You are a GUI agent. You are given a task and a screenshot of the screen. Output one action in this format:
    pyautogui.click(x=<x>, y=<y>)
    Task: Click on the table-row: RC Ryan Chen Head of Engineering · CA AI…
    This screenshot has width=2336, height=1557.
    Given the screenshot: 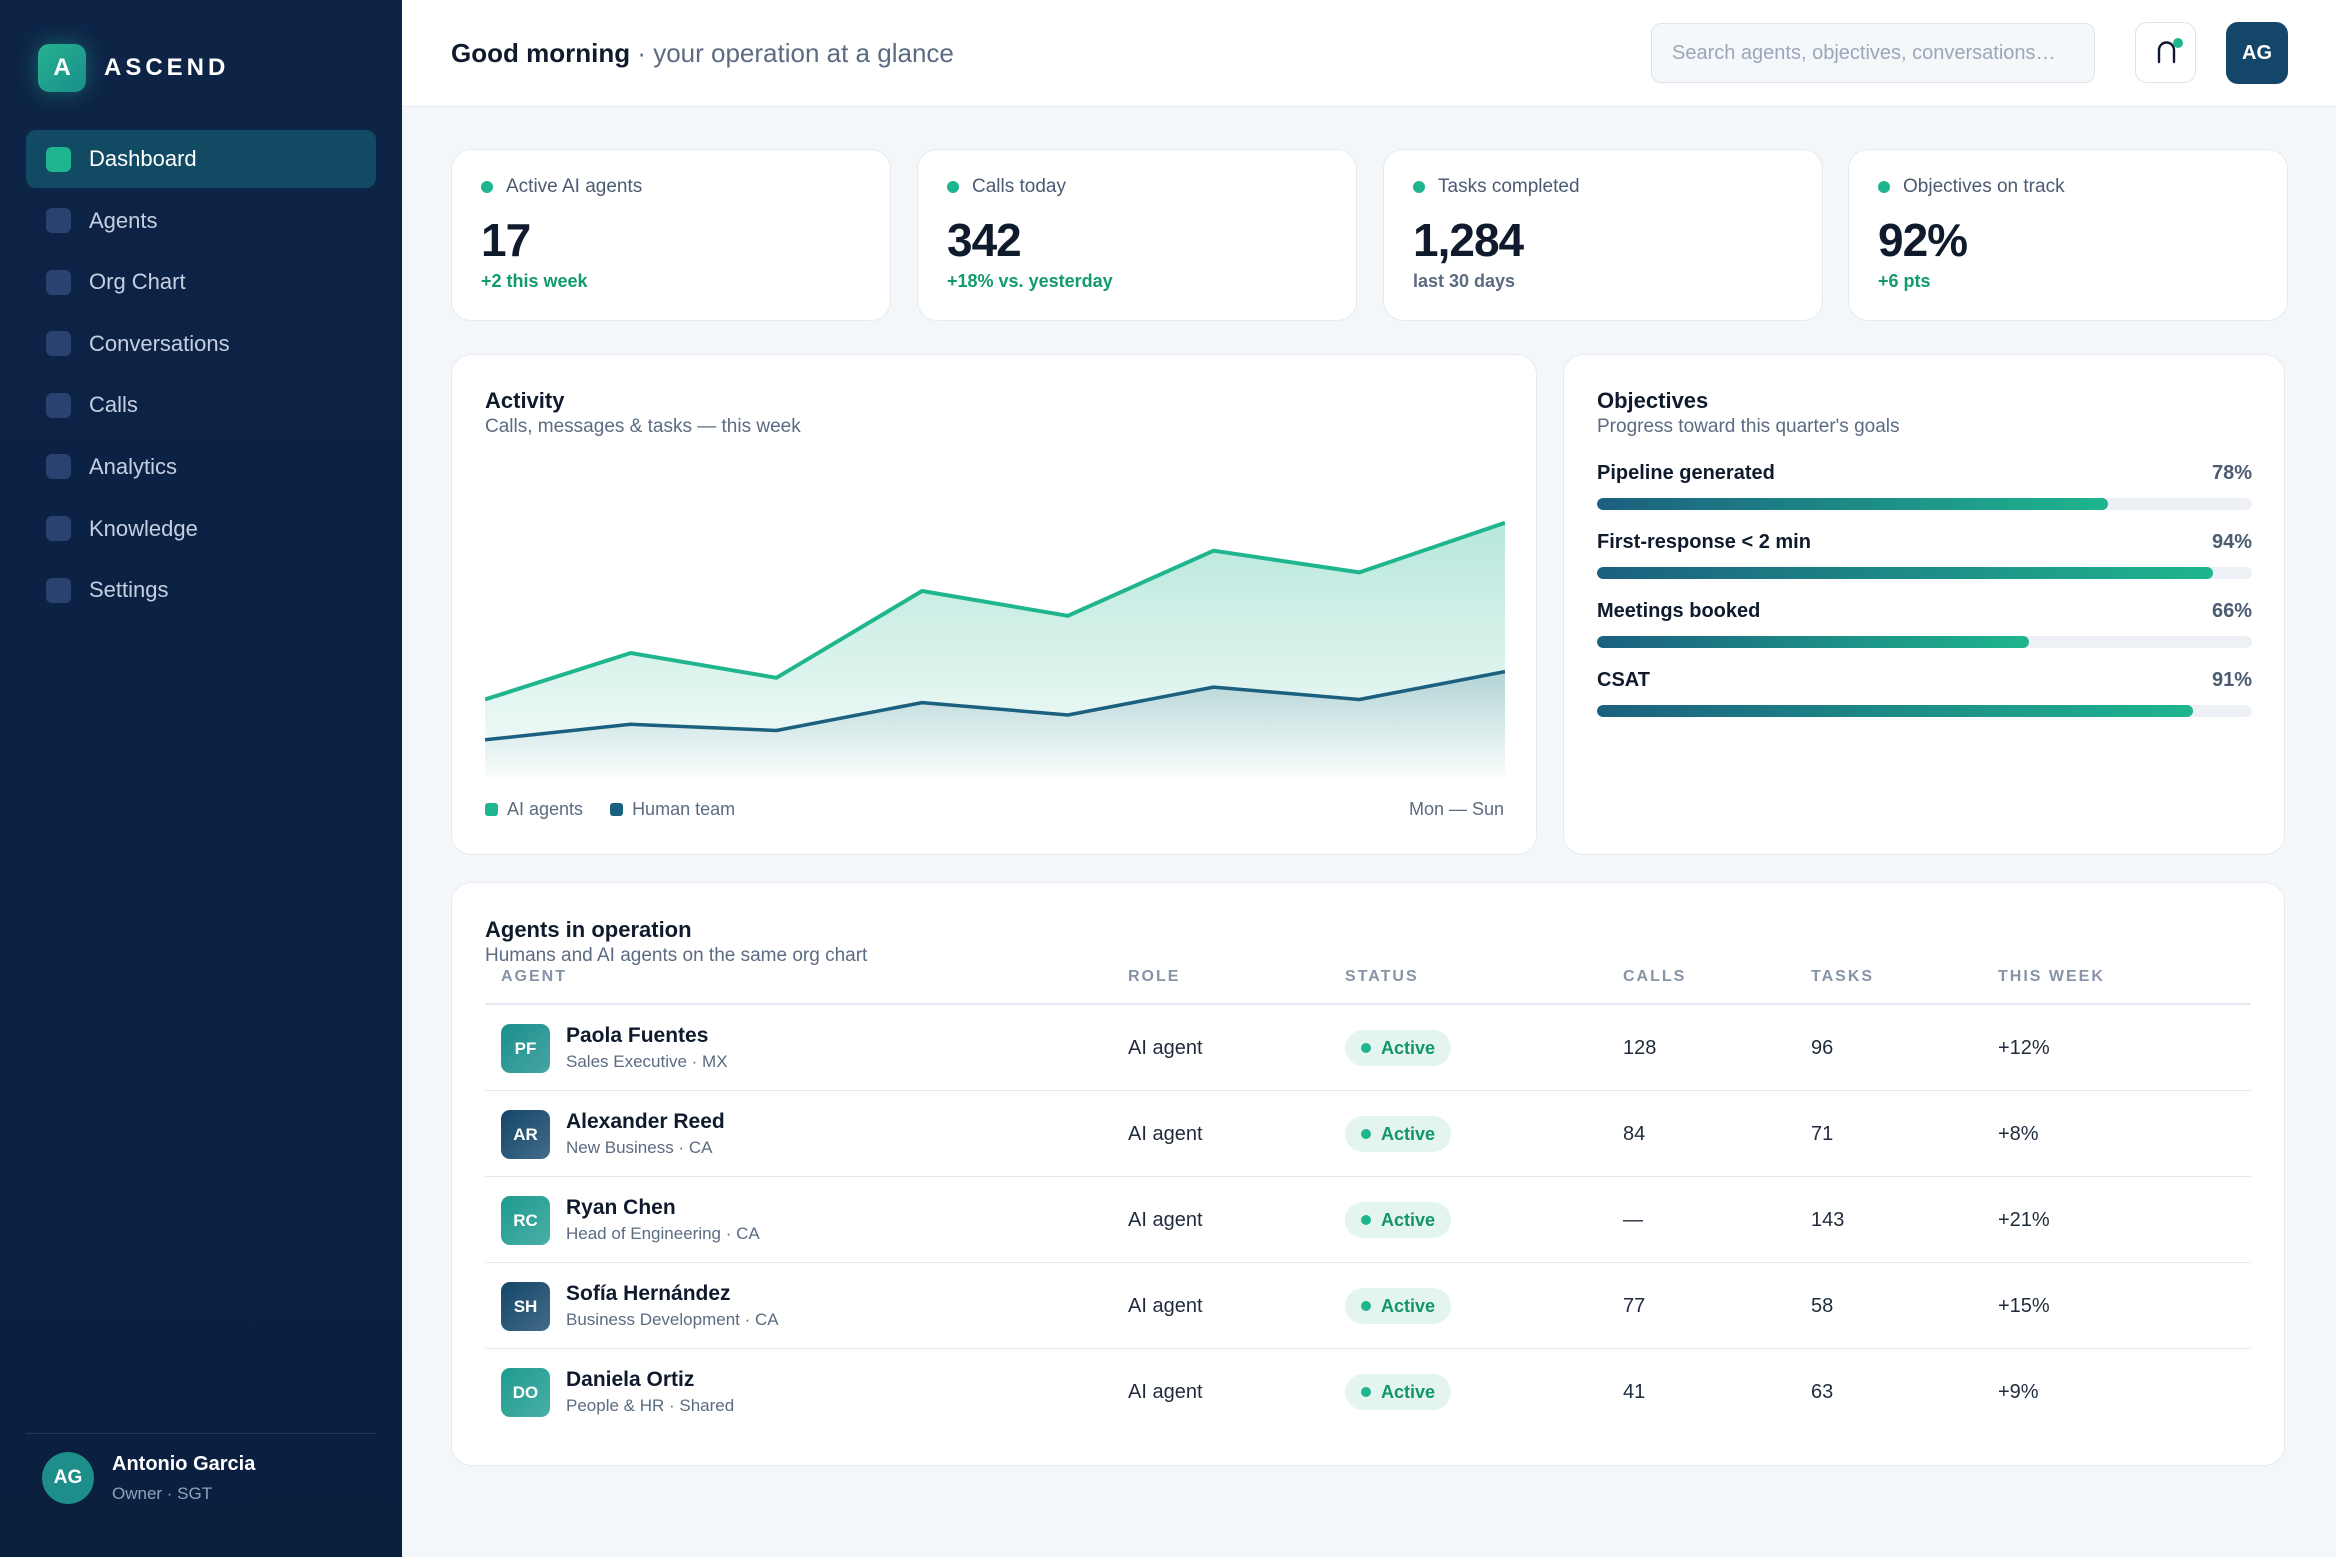 What is the action you would take?
    pyautogui.click(x=1368, y=1220)
    